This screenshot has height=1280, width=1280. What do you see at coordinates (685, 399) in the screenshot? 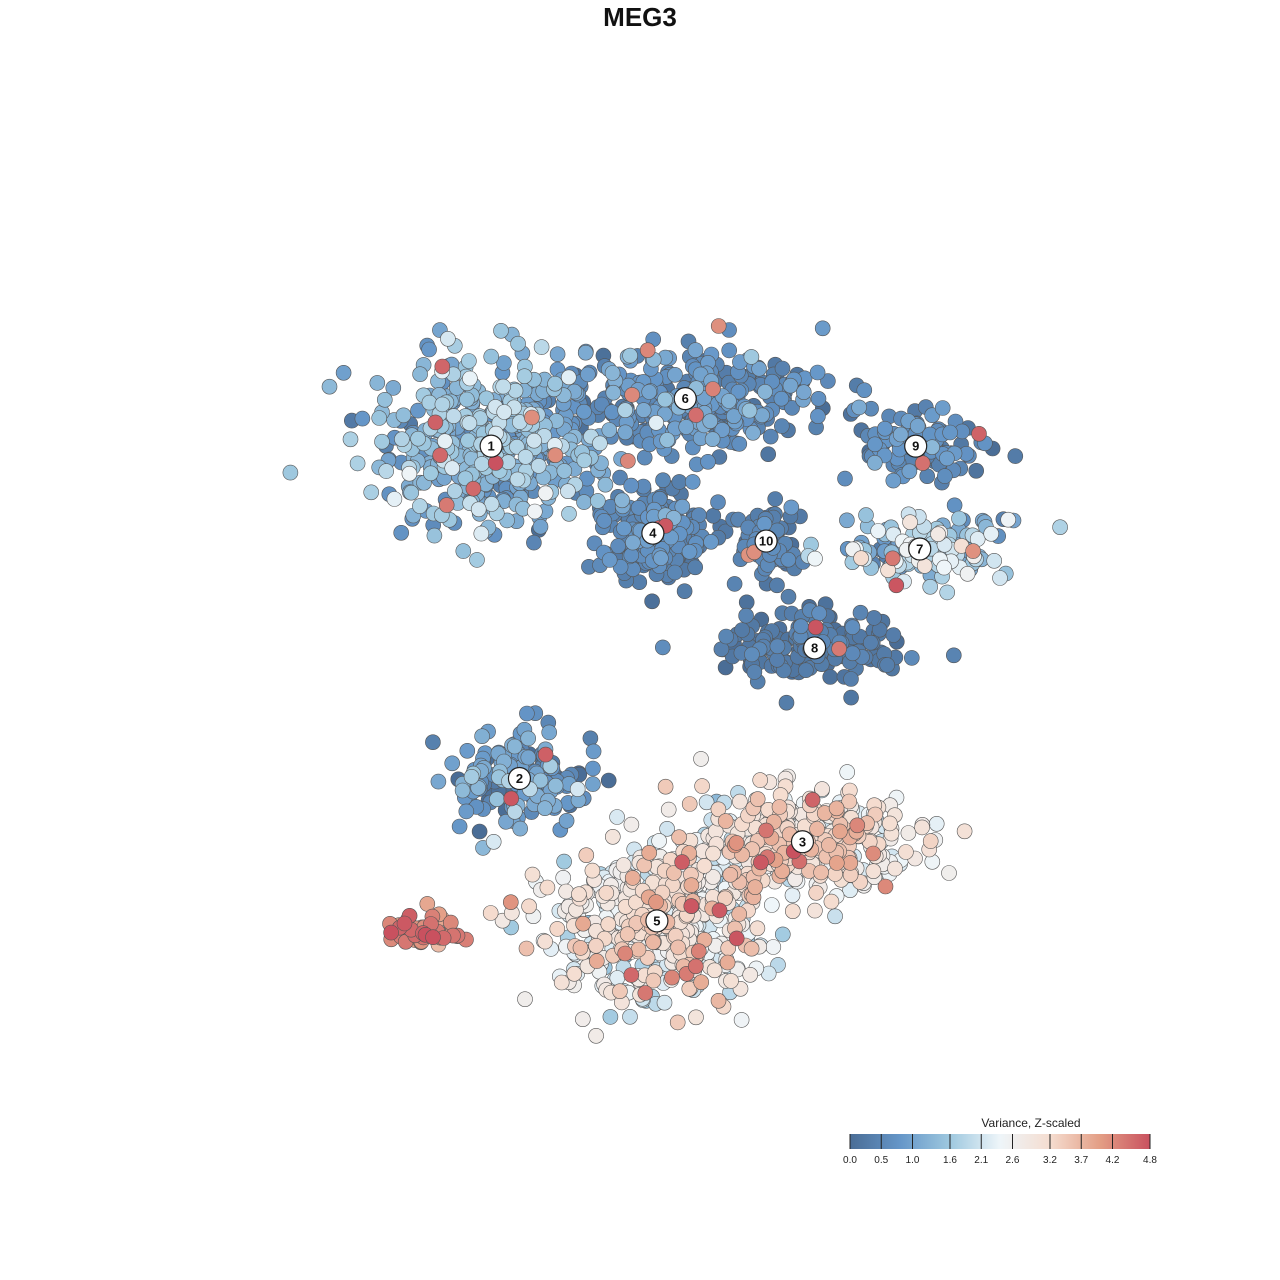
I see `cluster-label: 6` at bounding box center [685, 399].